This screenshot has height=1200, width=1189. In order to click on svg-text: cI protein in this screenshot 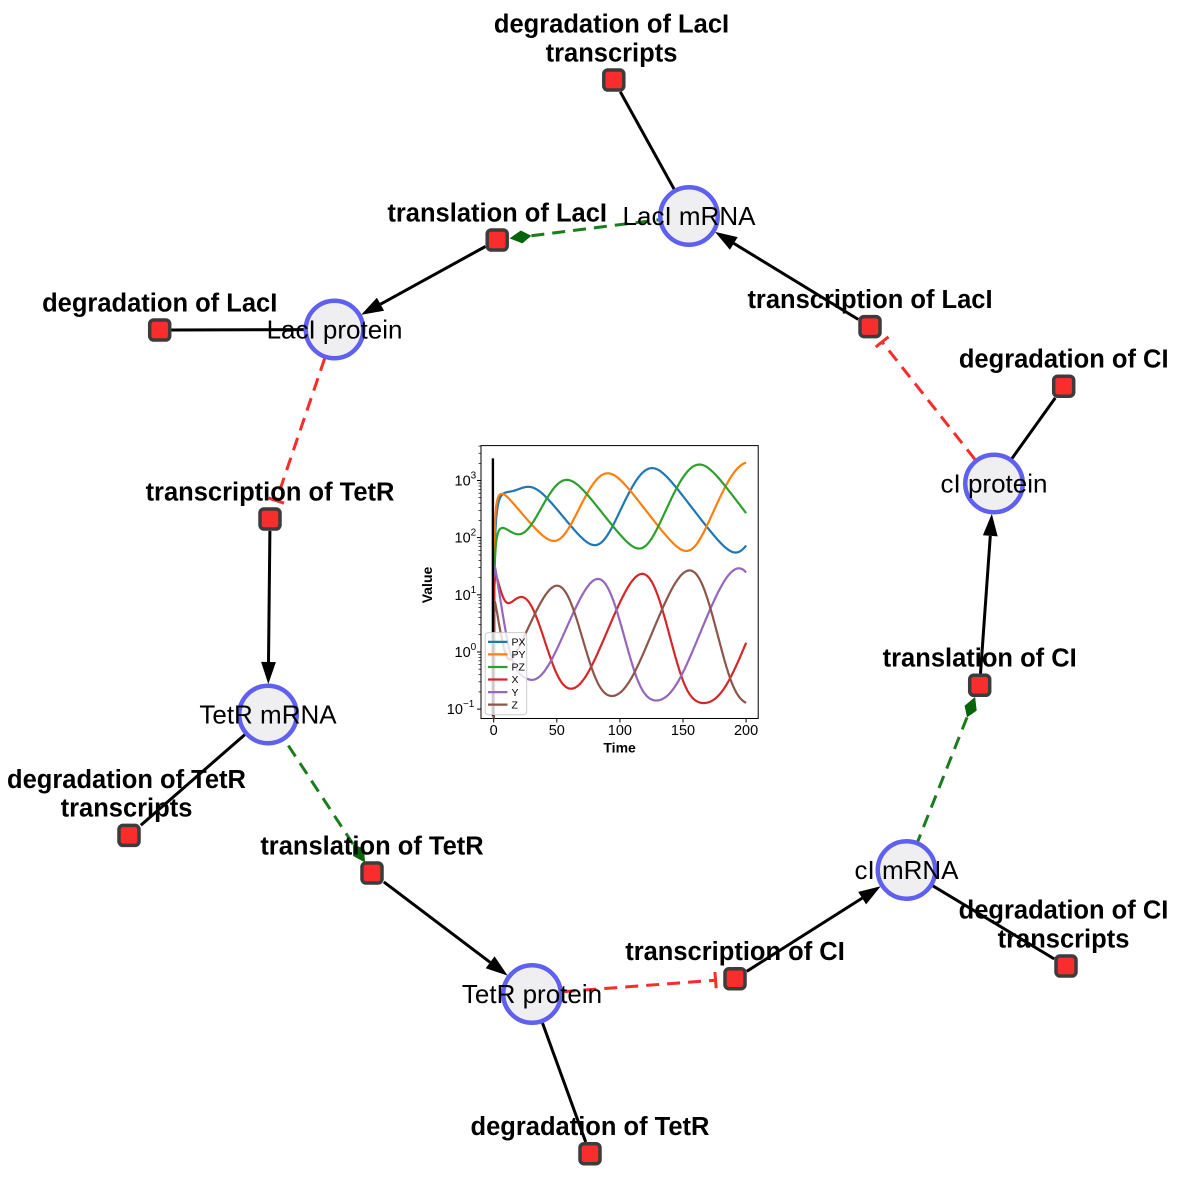, I will do `click(994, 484)`.